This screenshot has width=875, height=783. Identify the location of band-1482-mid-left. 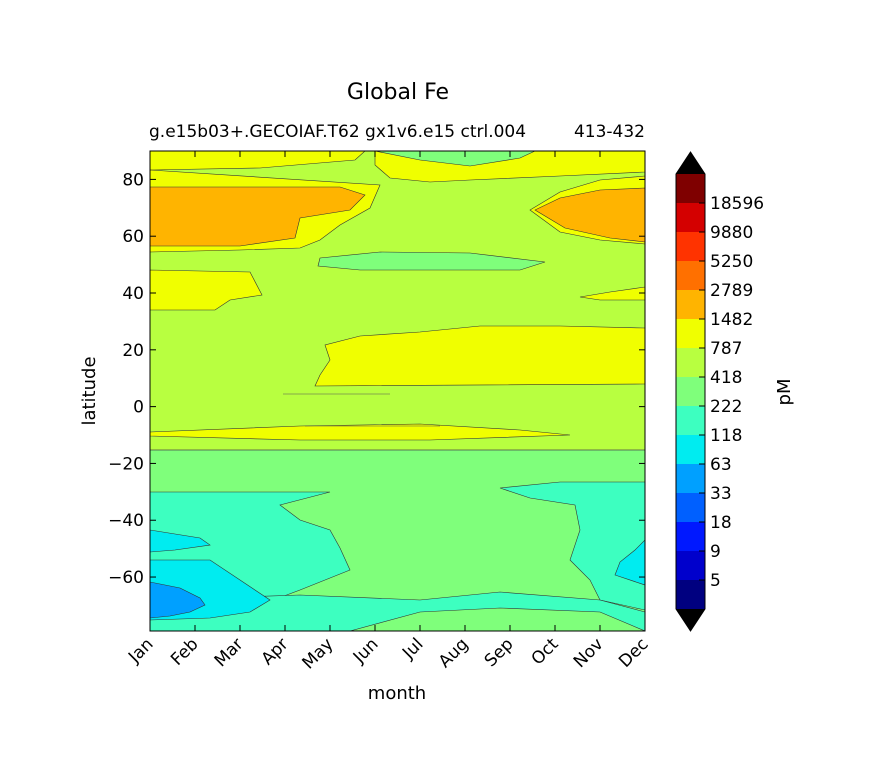
(206, 290).